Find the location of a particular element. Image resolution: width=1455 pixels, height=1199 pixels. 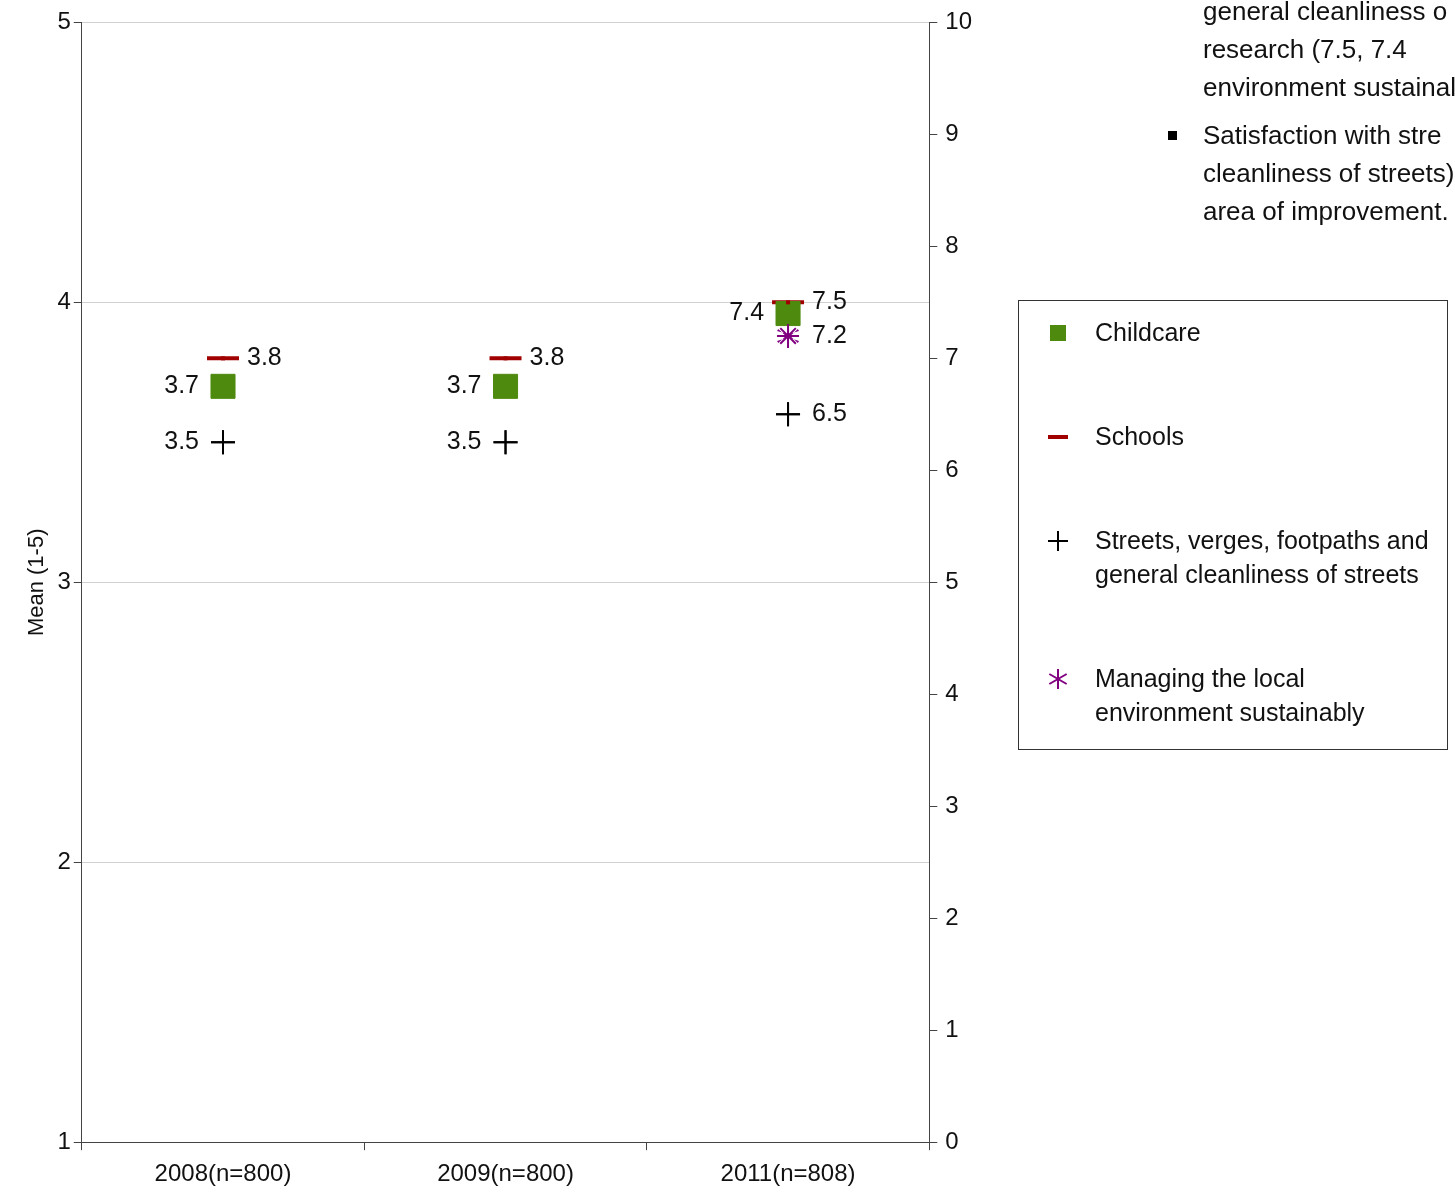

y2-tick-label: 4 is located at coordinates (952, 692).